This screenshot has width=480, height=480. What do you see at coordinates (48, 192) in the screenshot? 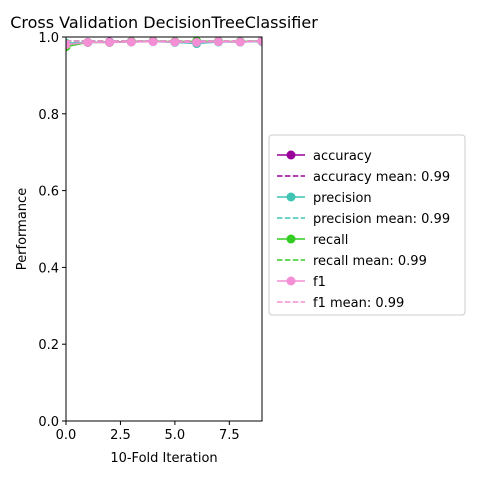
I see `y-tick-label: 0.6` at bounding box center [48, 192].